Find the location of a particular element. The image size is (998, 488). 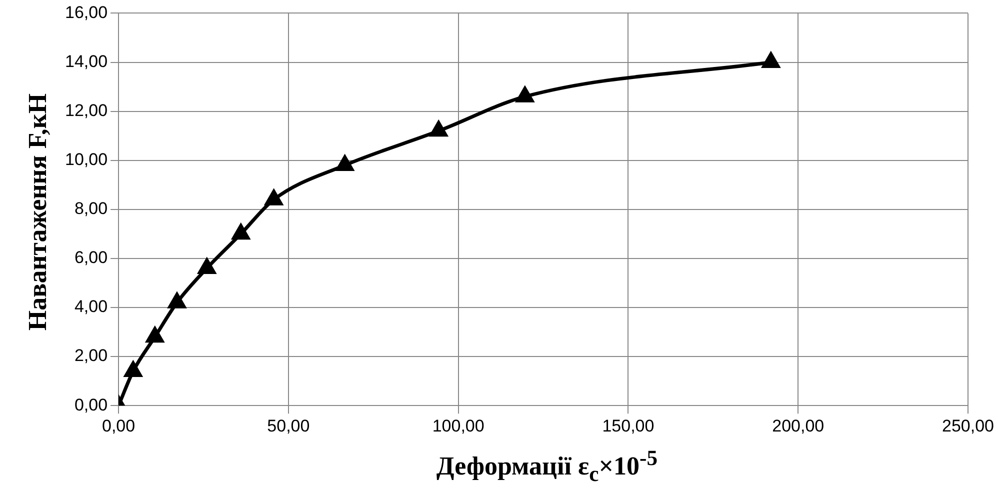

y-axis-title: Навантаження F,кН is located at coordinates (38, 212).